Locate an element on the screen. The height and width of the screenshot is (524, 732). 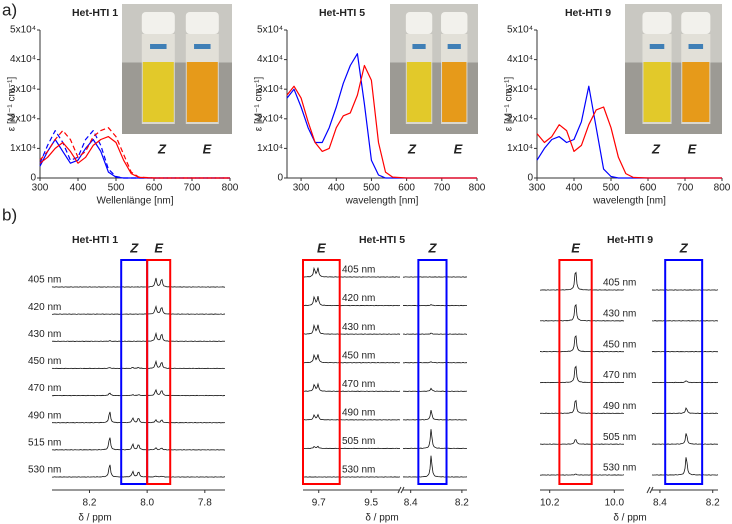
trace-label: 505 nm is located at coordinates (619, 437).